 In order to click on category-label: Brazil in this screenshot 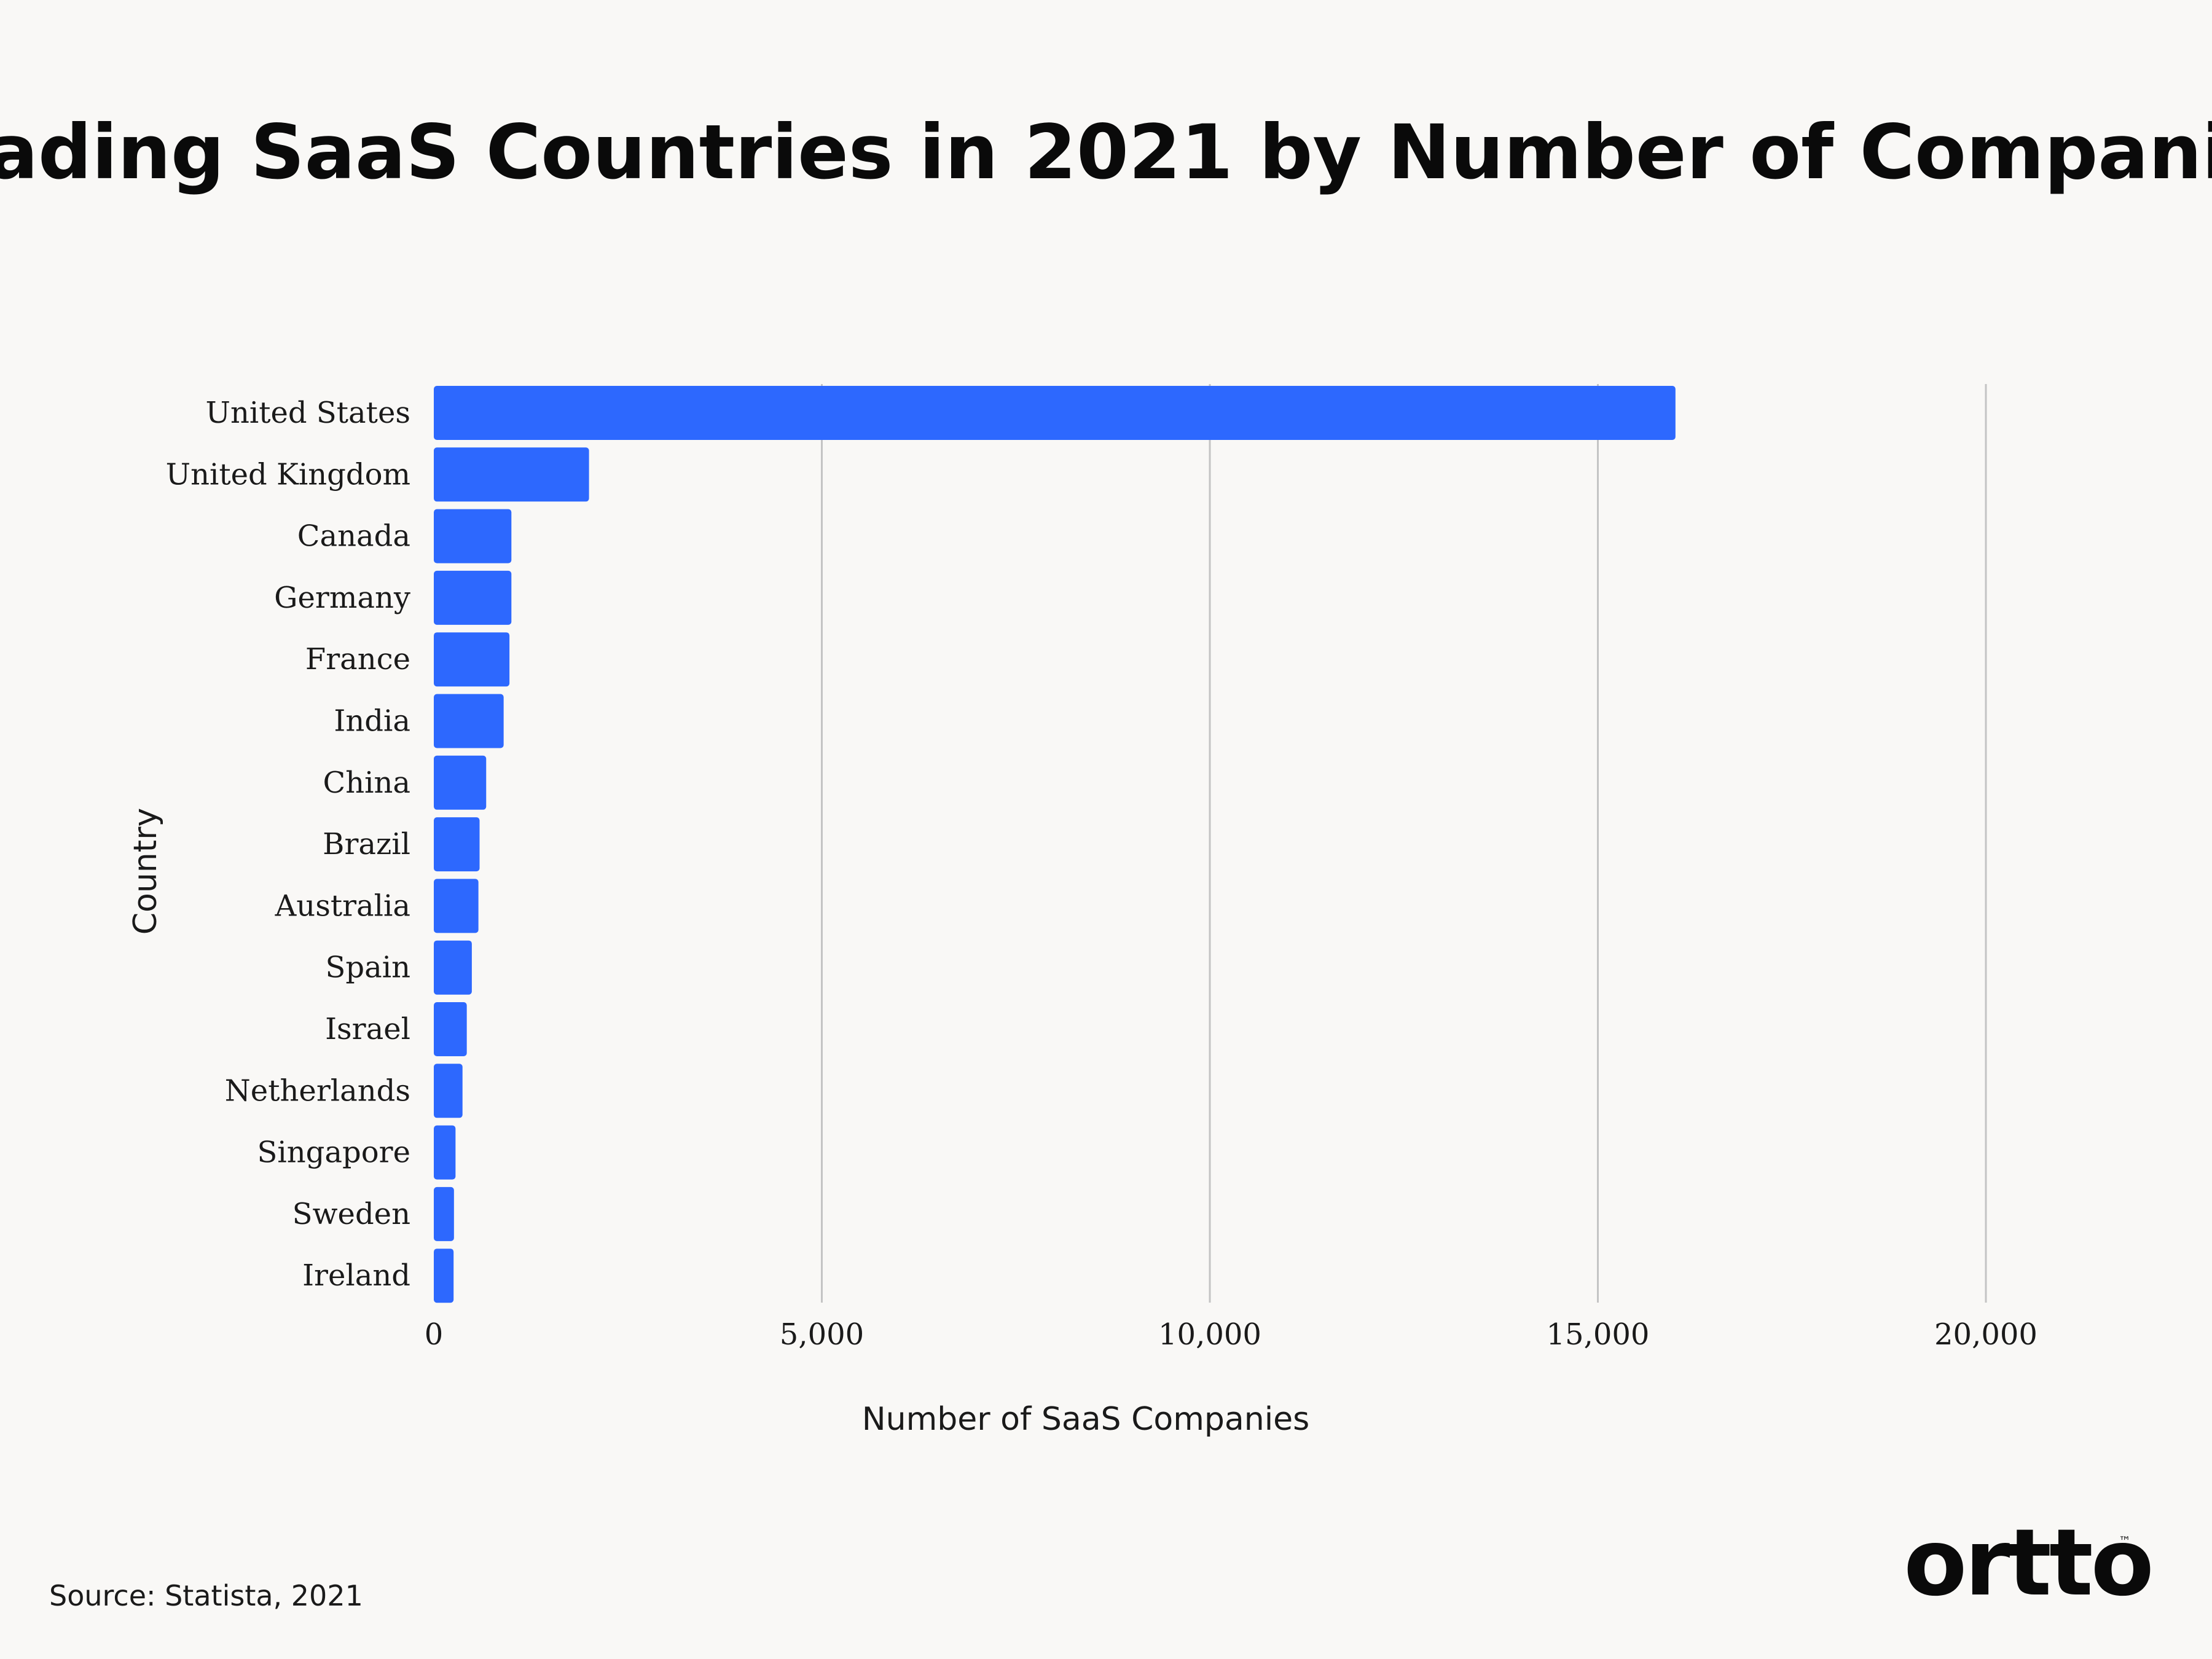, I will do `click(366, 844)`.